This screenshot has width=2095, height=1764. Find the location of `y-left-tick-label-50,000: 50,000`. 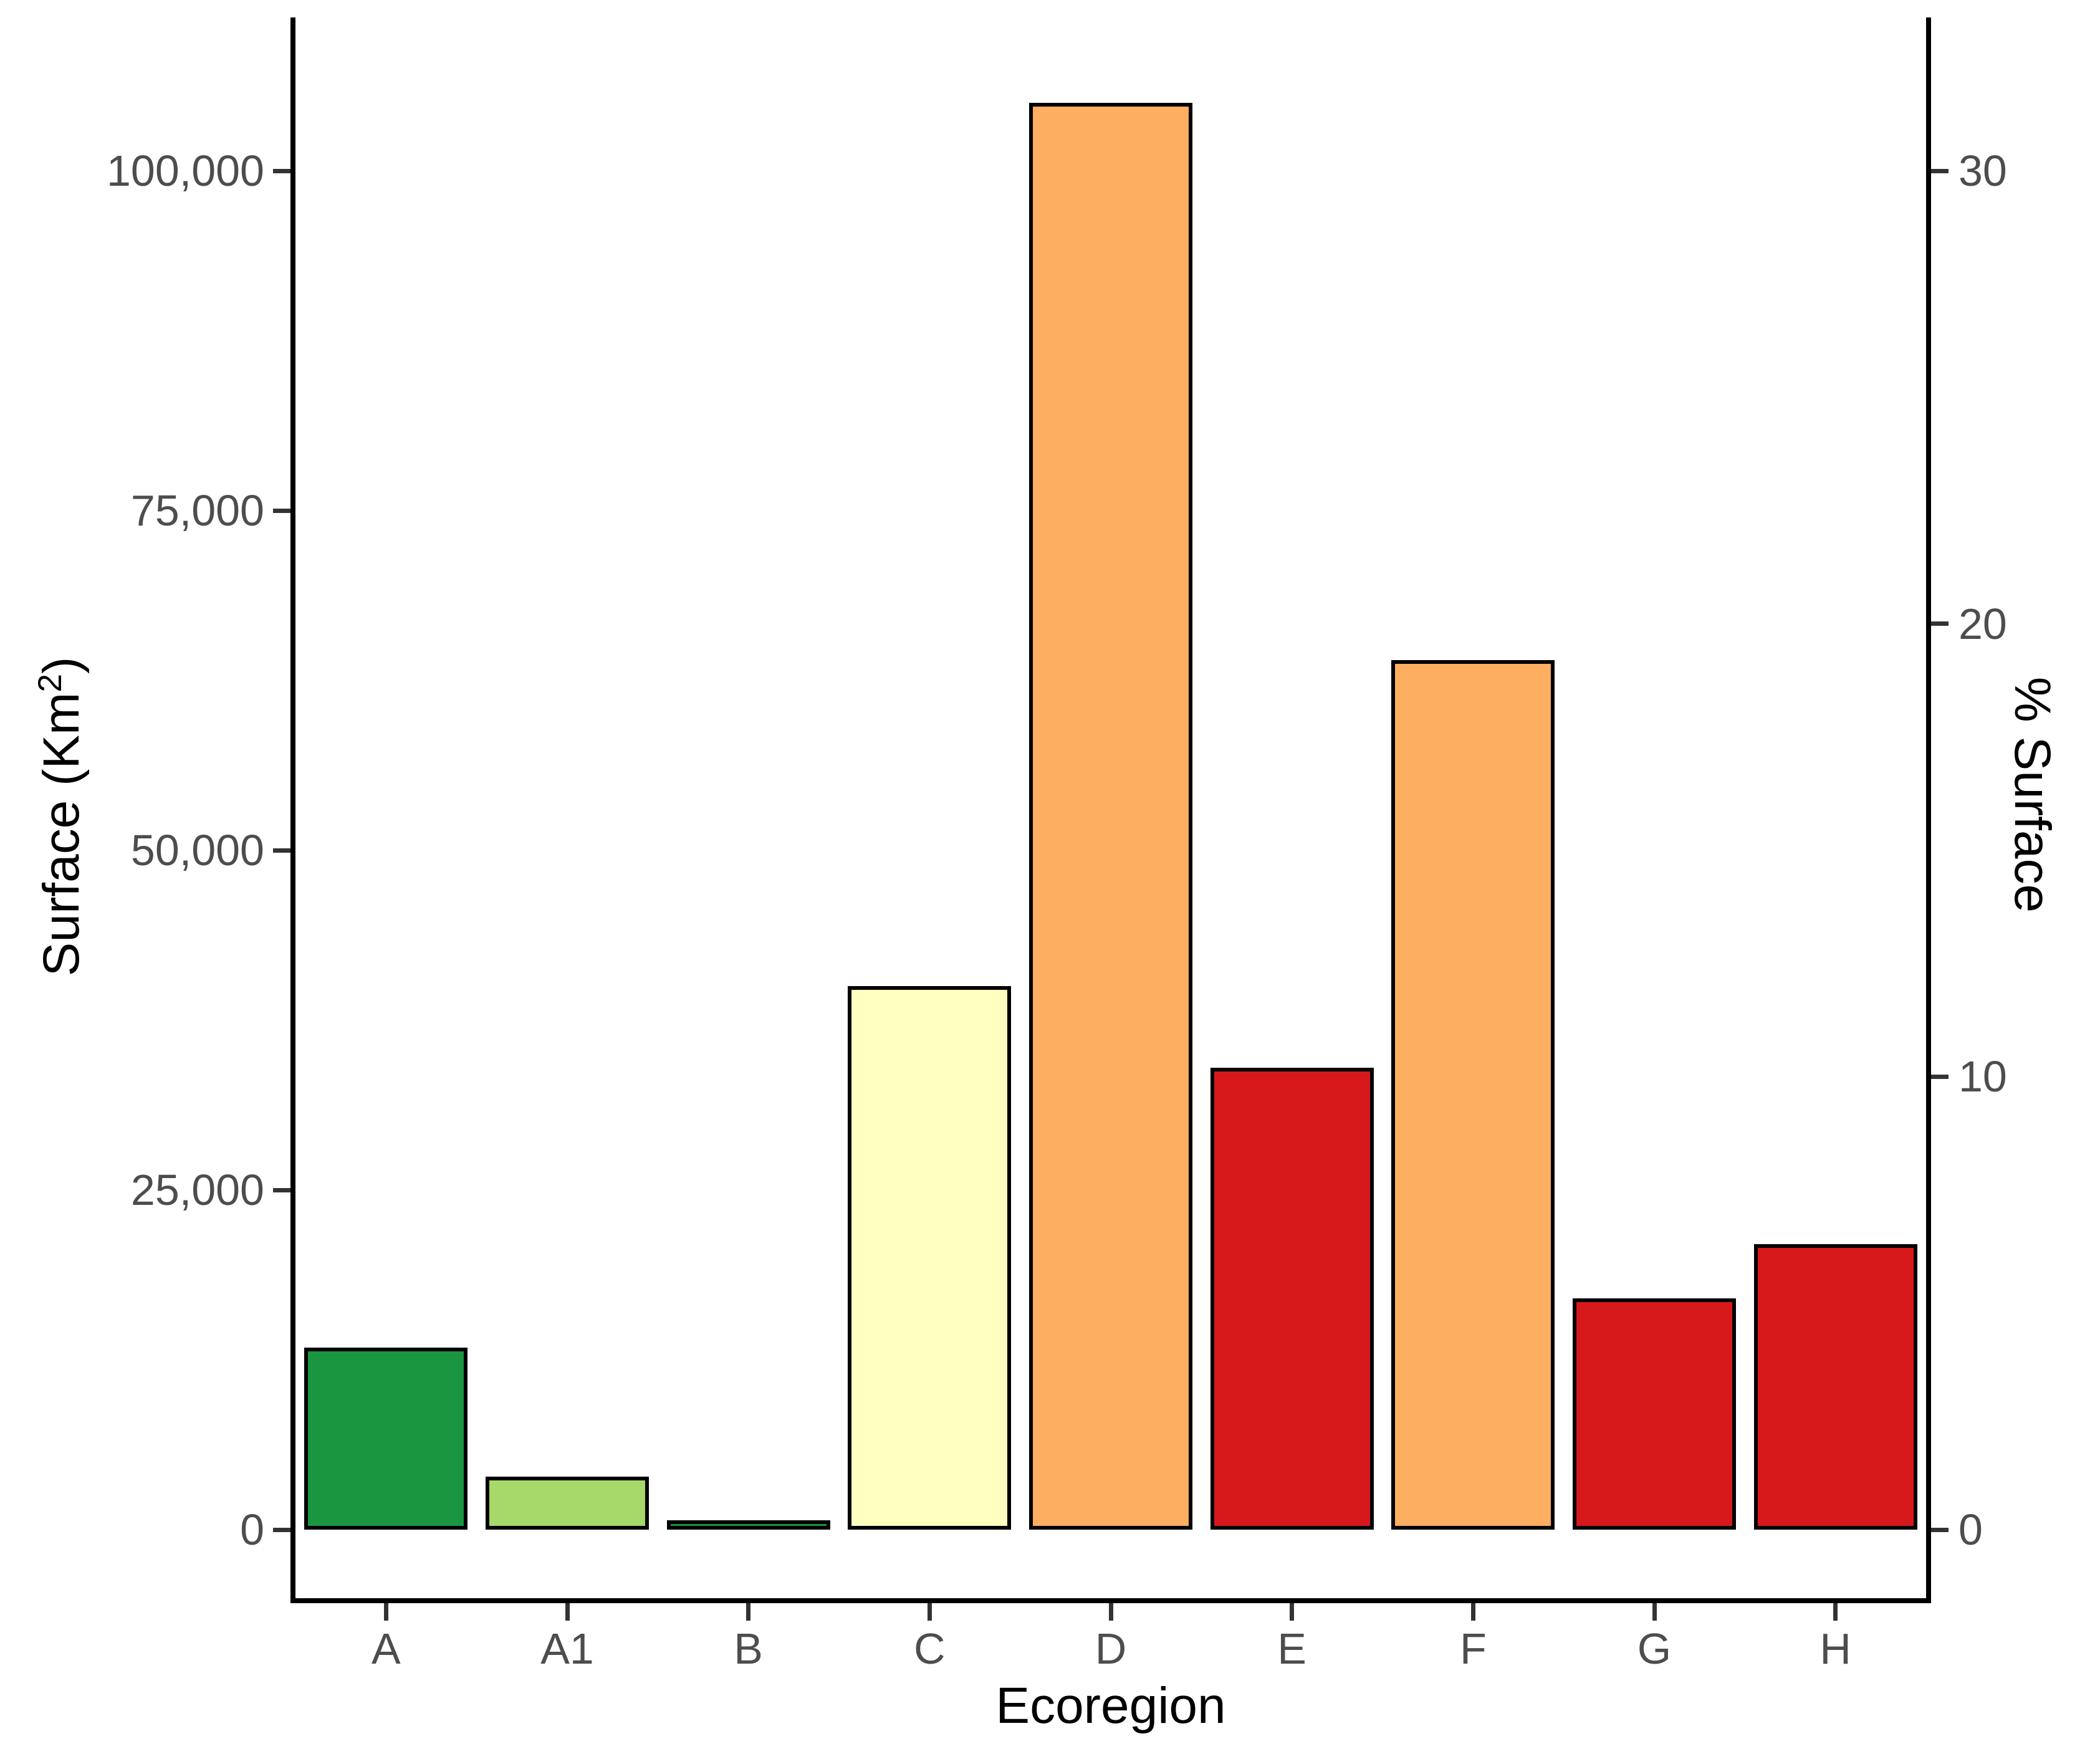

y-left-tick-label-50,000: 50,000 is located at coordinates (197, 850).